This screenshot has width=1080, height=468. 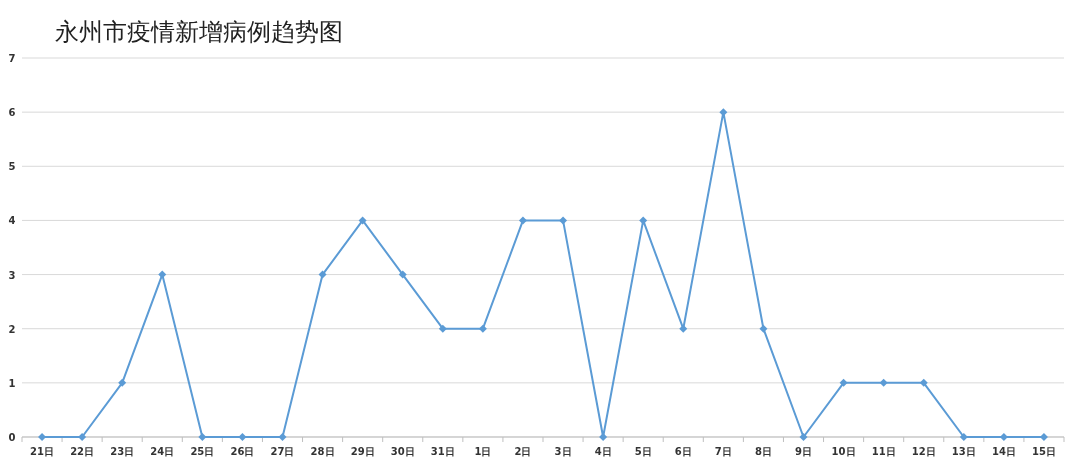 What do you see at coordinates (12, 113) in the screenshot?
I see `y-tick-label: 6` at bounding box center [12, 113].